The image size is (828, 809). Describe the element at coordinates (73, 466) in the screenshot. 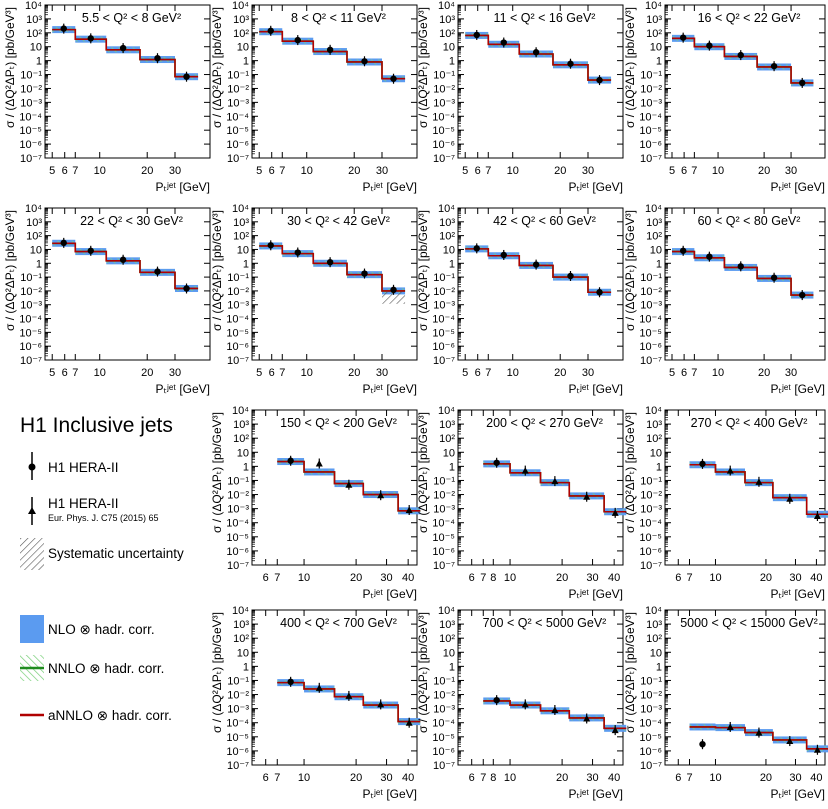

I see `legend-entry-h1-circle: H1 HERA-II` at that location.